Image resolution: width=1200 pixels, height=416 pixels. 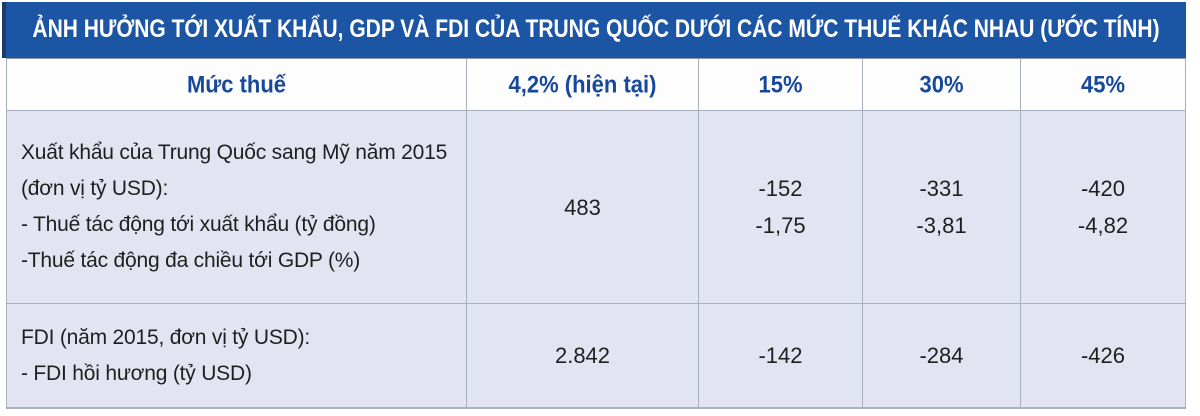 I want to click on value-line: -284, so click(x=941, y=355).